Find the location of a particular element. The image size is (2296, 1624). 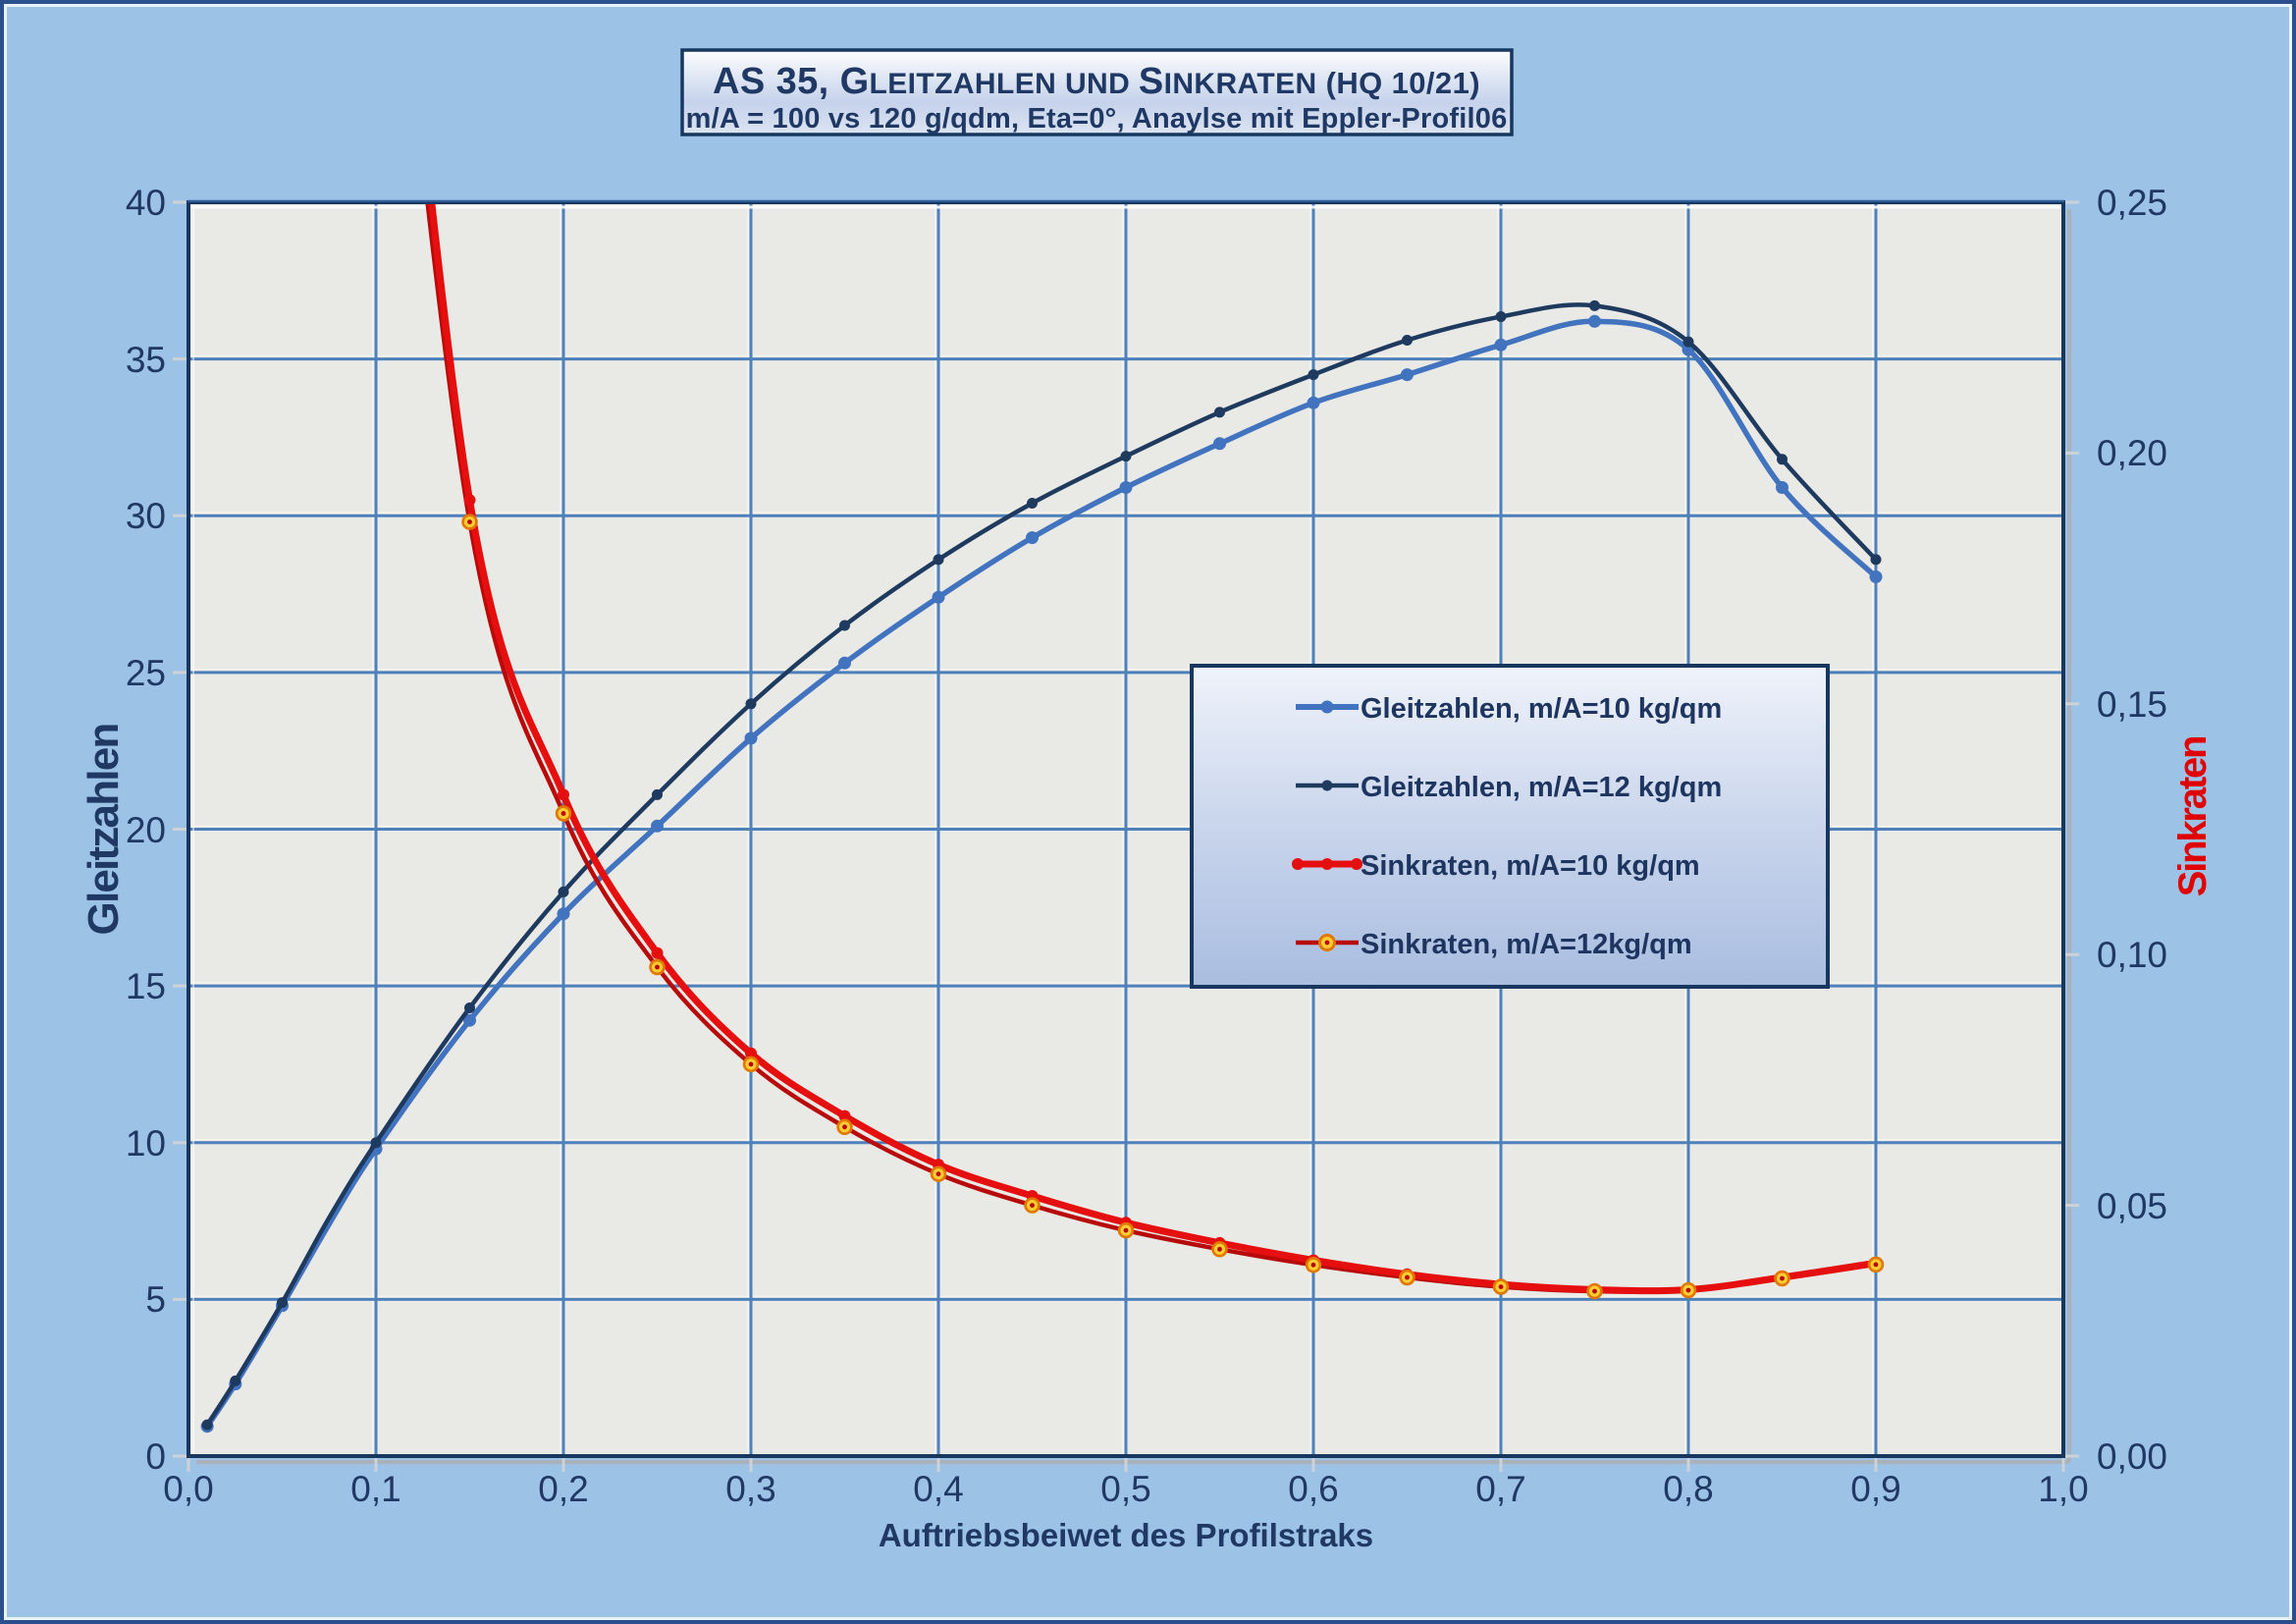

svg-text: 0 is located at coordinates (155, 1456).